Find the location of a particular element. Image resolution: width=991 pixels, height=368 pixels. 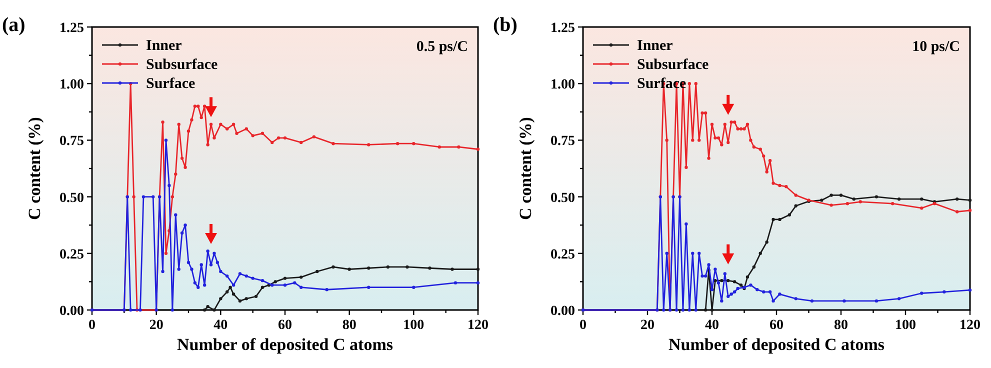

annotation: 0.5 ps/C is located at coordinates (442, 47).